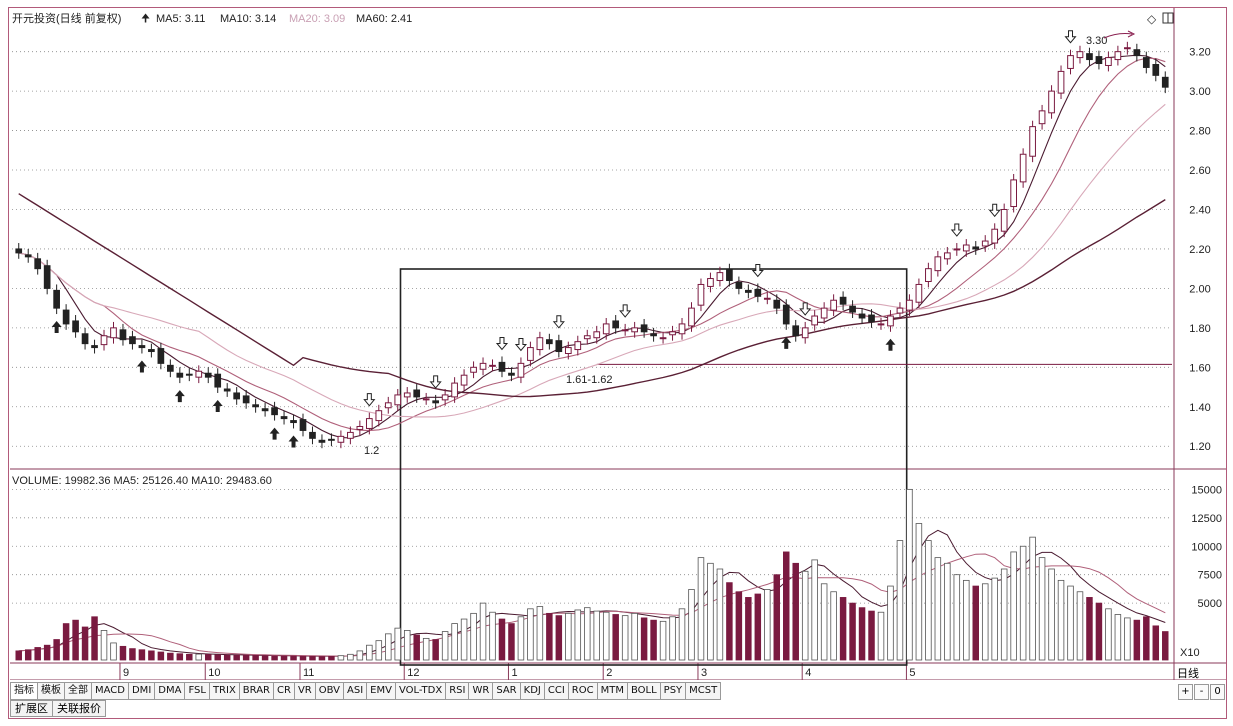 The width and height of the screenshot is (1233, 726). I want to click on buy-arrow-icon, so click(179, 396).